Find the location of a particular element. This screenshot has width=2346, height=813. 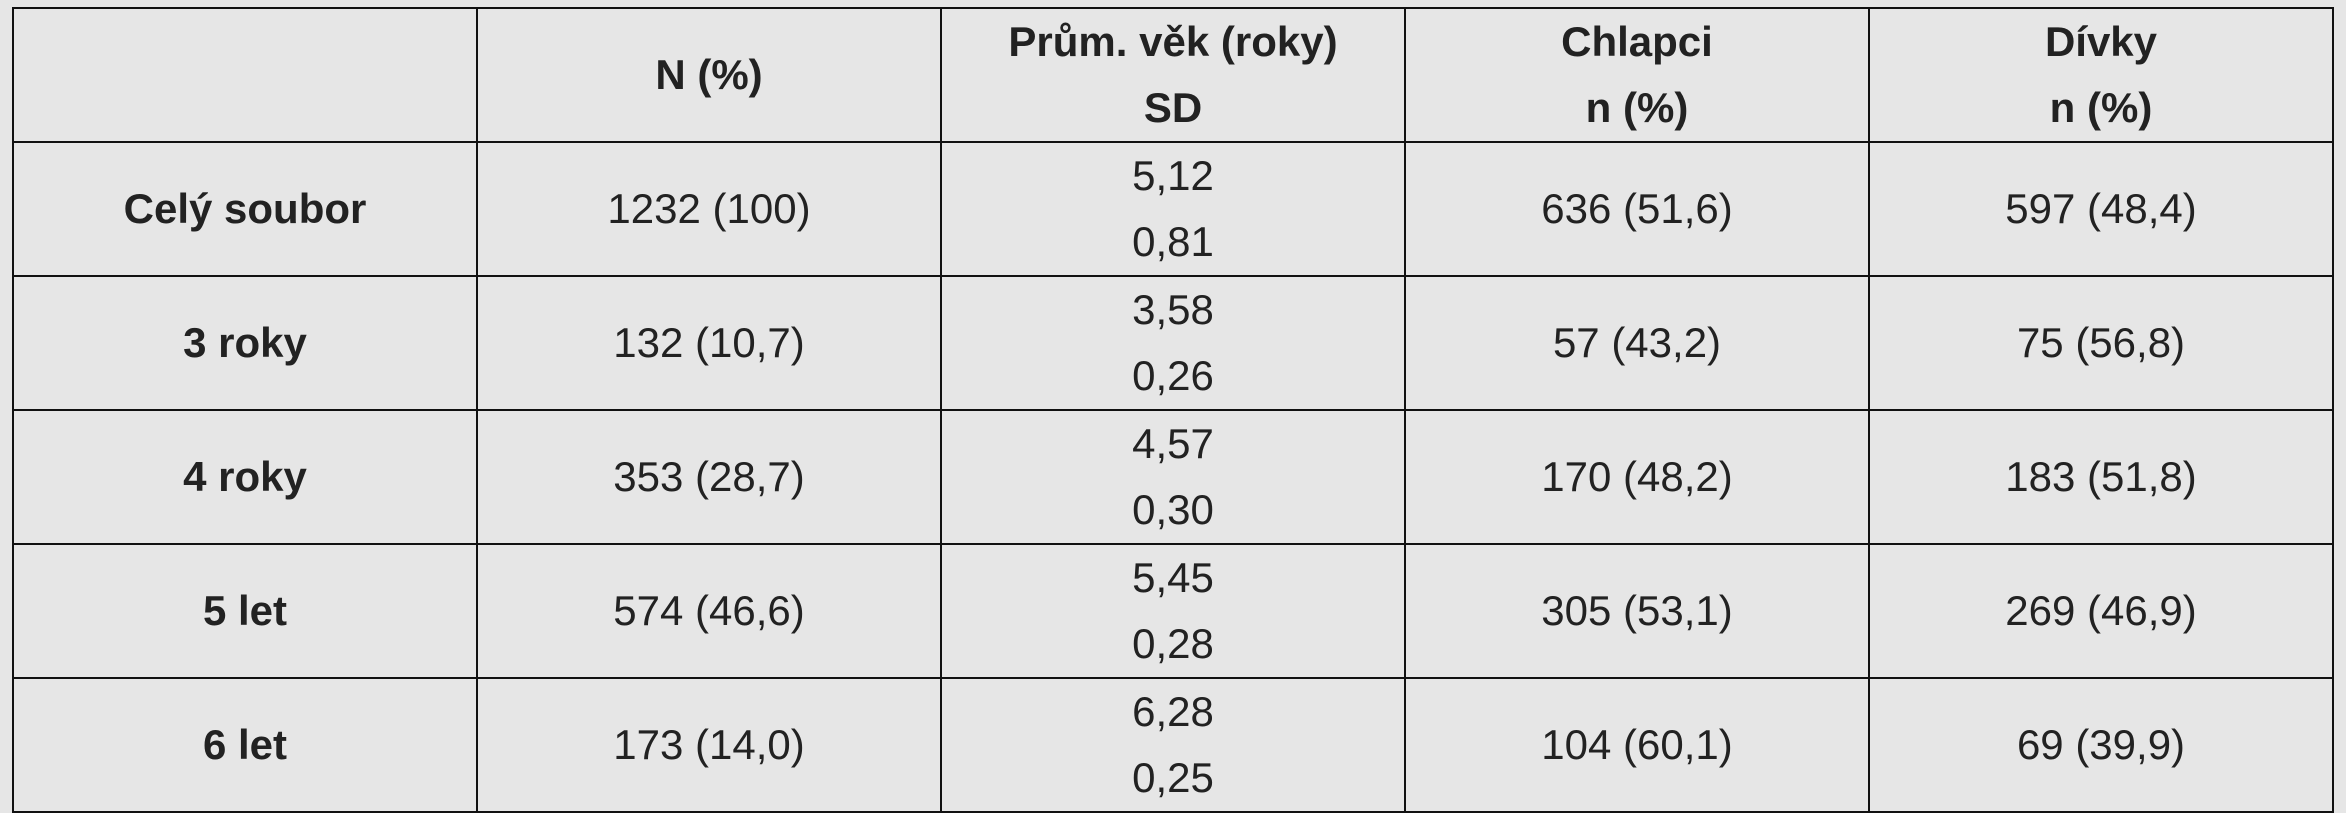

cell: 6,28 0,25 is located at coordinates (1173, 745).